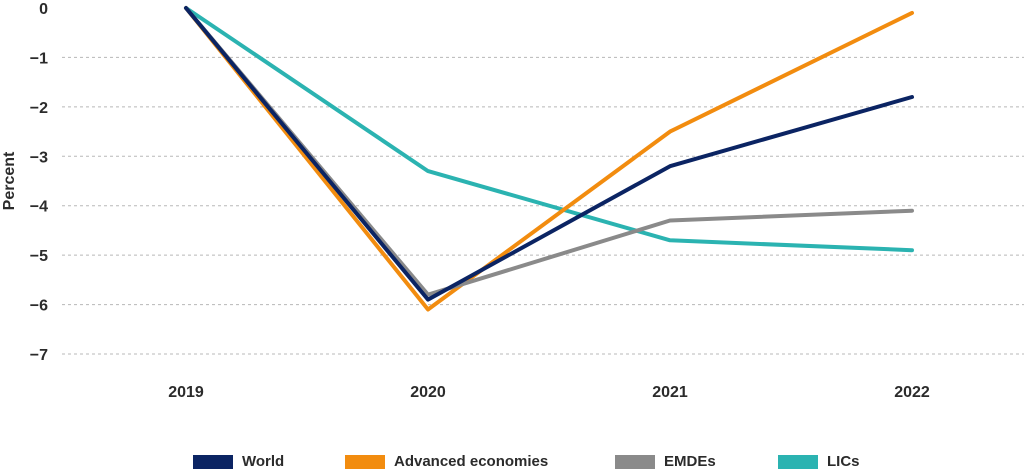 The image size is (1024, 471). What do you see at coordinates (471, 461) in the screenshot?
I see `legend-label-advanced-economies: Advanced economies` at bounding box center [471, 461].